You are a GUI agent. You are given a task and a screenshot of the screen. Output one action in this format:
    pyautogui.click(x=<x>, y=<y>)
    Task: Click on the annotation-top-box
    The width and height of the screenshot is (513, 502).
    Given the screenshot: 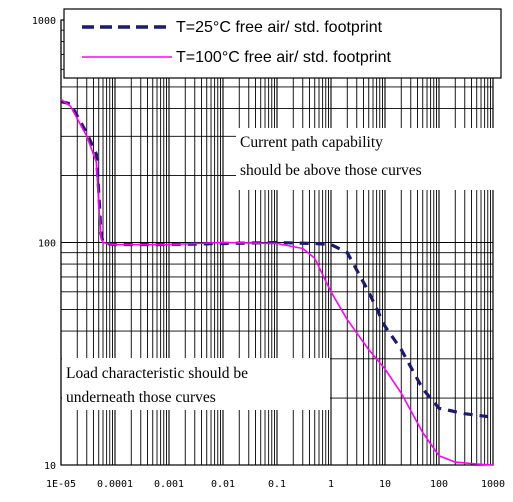 What is the action you would take?
    pyautogui.click(x=365, y=159)
    